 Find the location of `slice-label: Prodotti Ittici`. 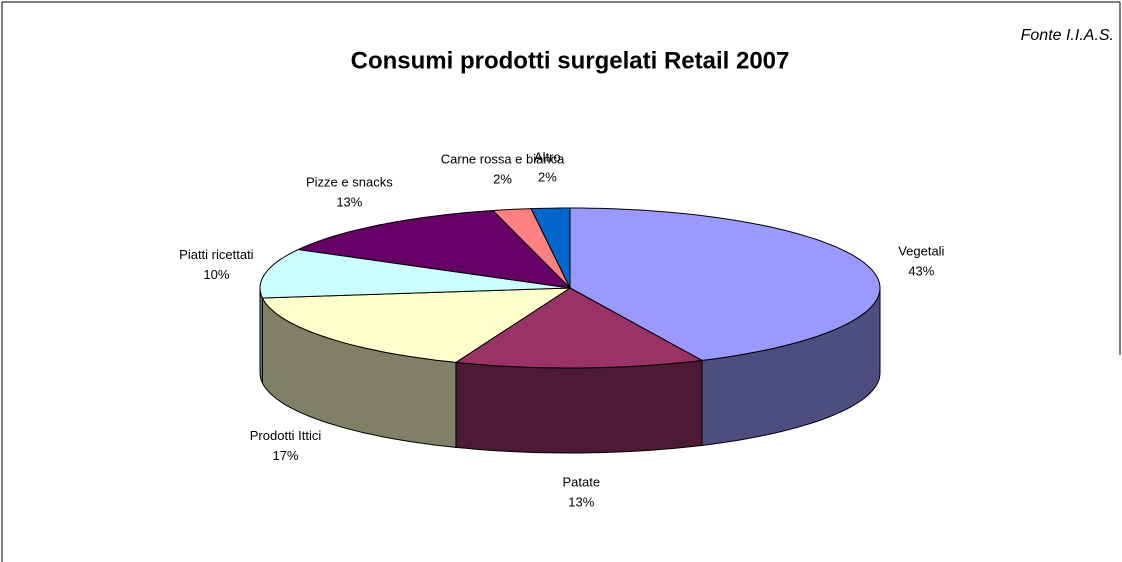

slice-label: Prodotti Ittici is located at coordinates (286, 435).